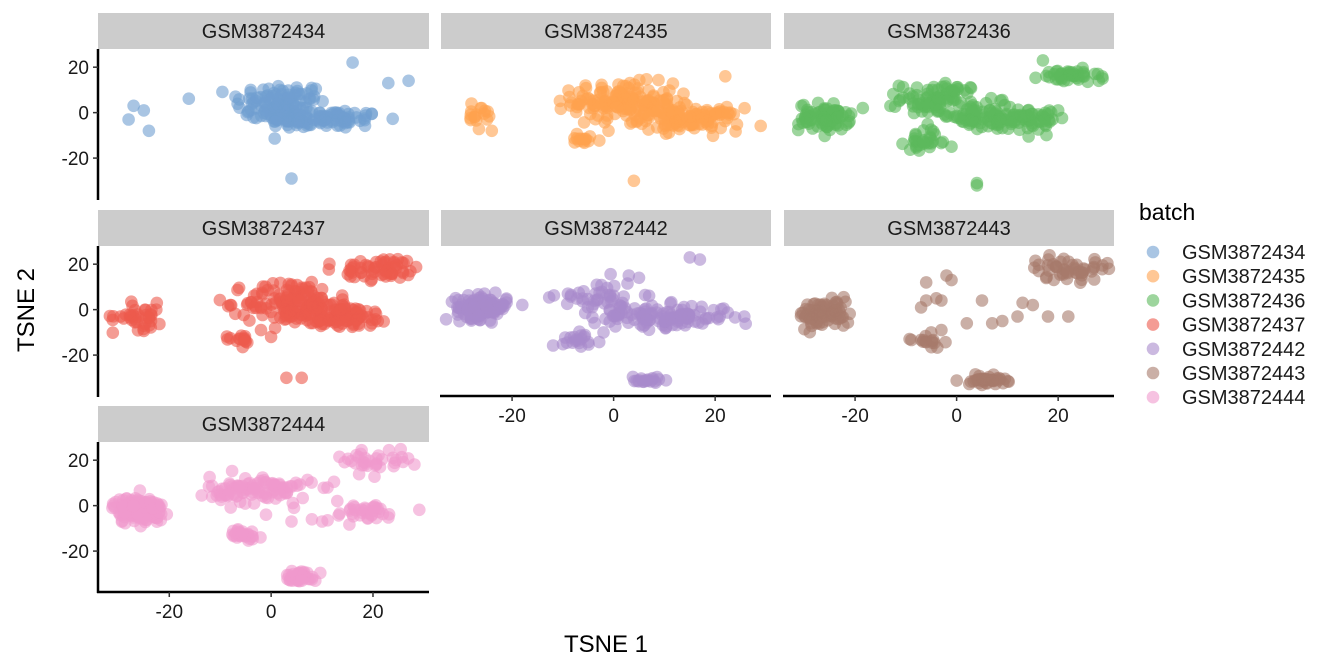  I want to click on facet-panel: GSM3872435, so click(606, 100).